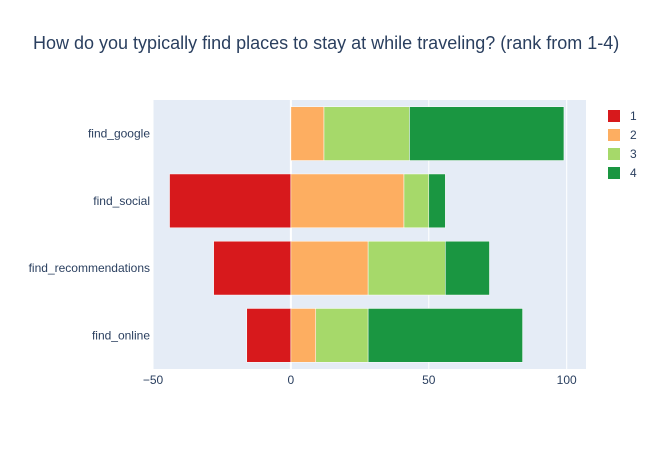  What do you see at coordinates (633, 115) in the screenshot?
I see `legend-label: 1` at bounding box center [633, 115].